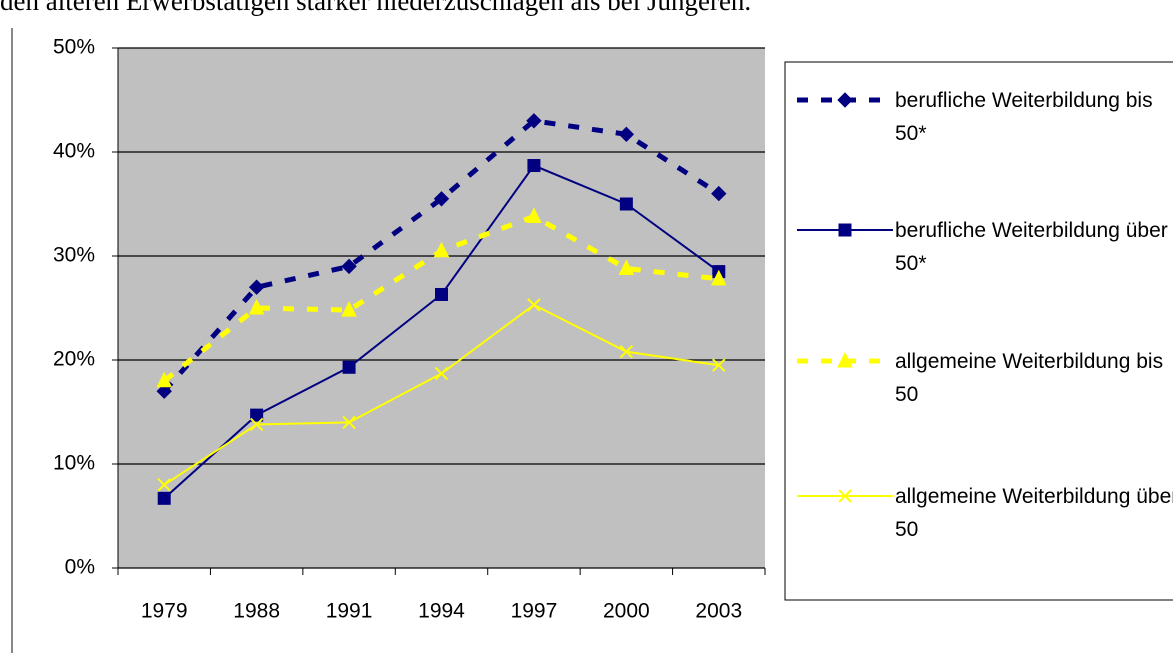  I want to click on legend-label: berufliche Weiterbildung über 50*, so click(1031, 247).